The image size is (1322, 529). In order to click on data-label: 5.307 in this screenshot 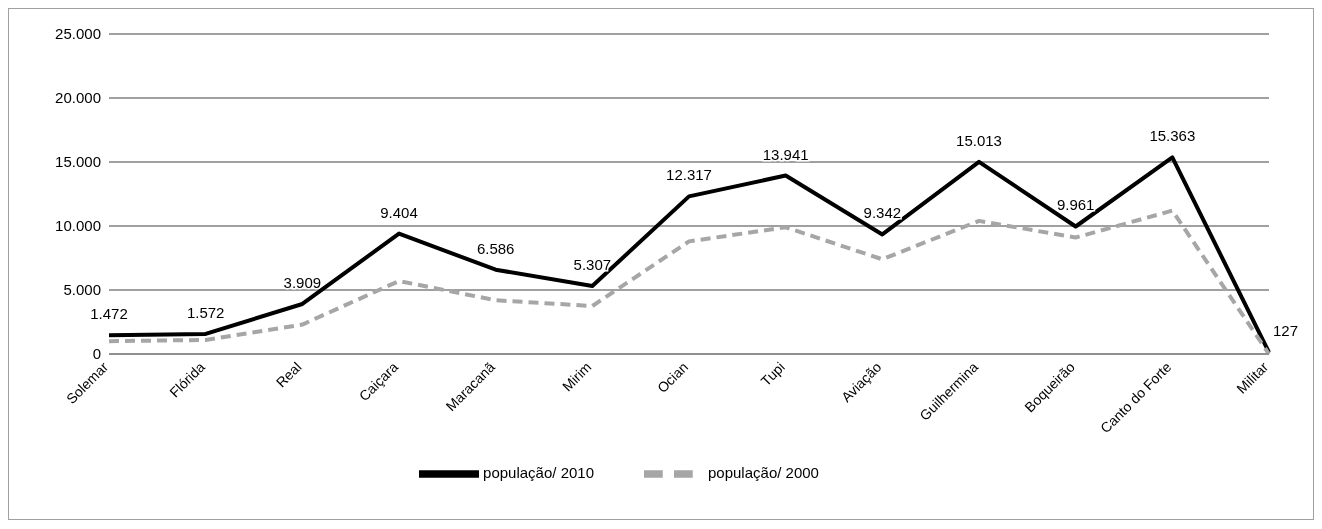, I will do `click(592, 265)`.